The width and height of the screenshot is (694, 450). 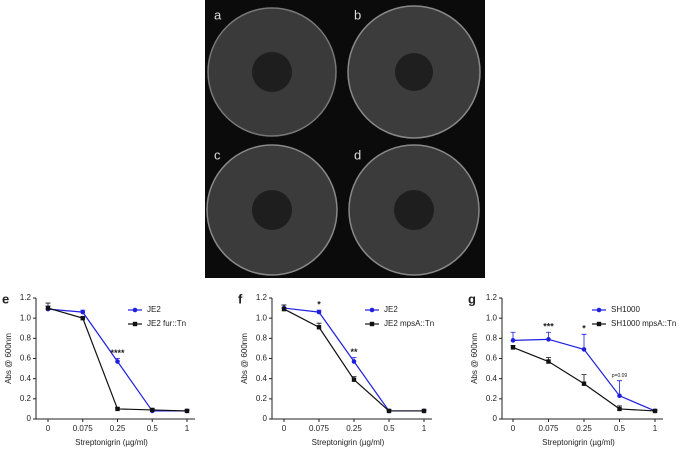 What do you see at coordinates (472, 298) in the screenshot?
I see `panel-letter: g` at bounding box center [472, 298].